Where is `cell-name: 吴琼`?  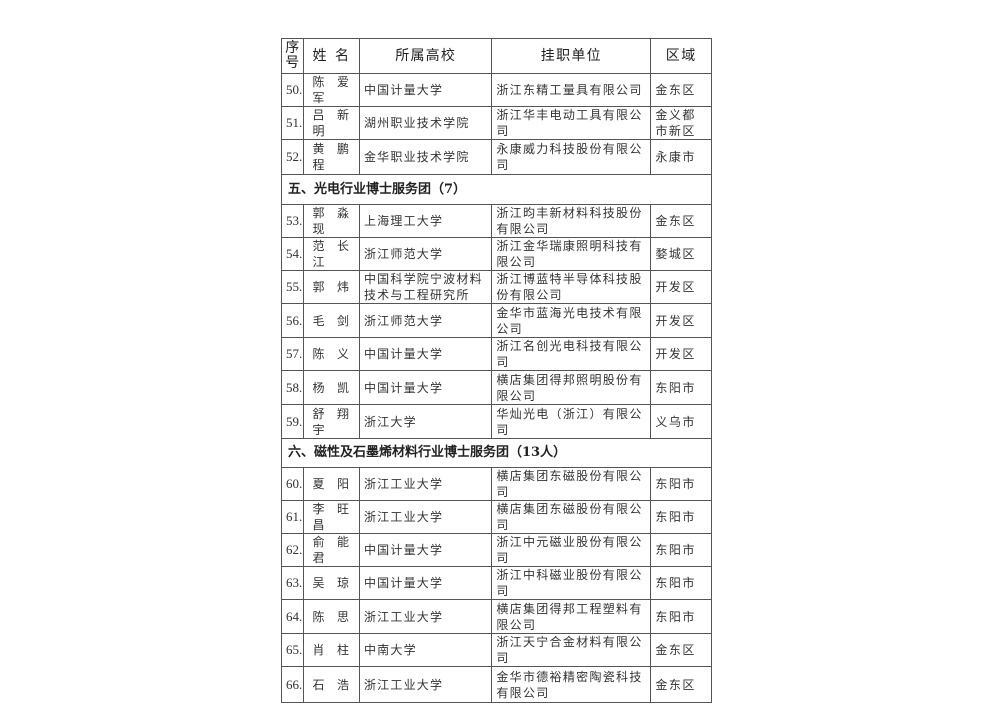 cell-name: 吴琼 is located at coordinates (331, 583).